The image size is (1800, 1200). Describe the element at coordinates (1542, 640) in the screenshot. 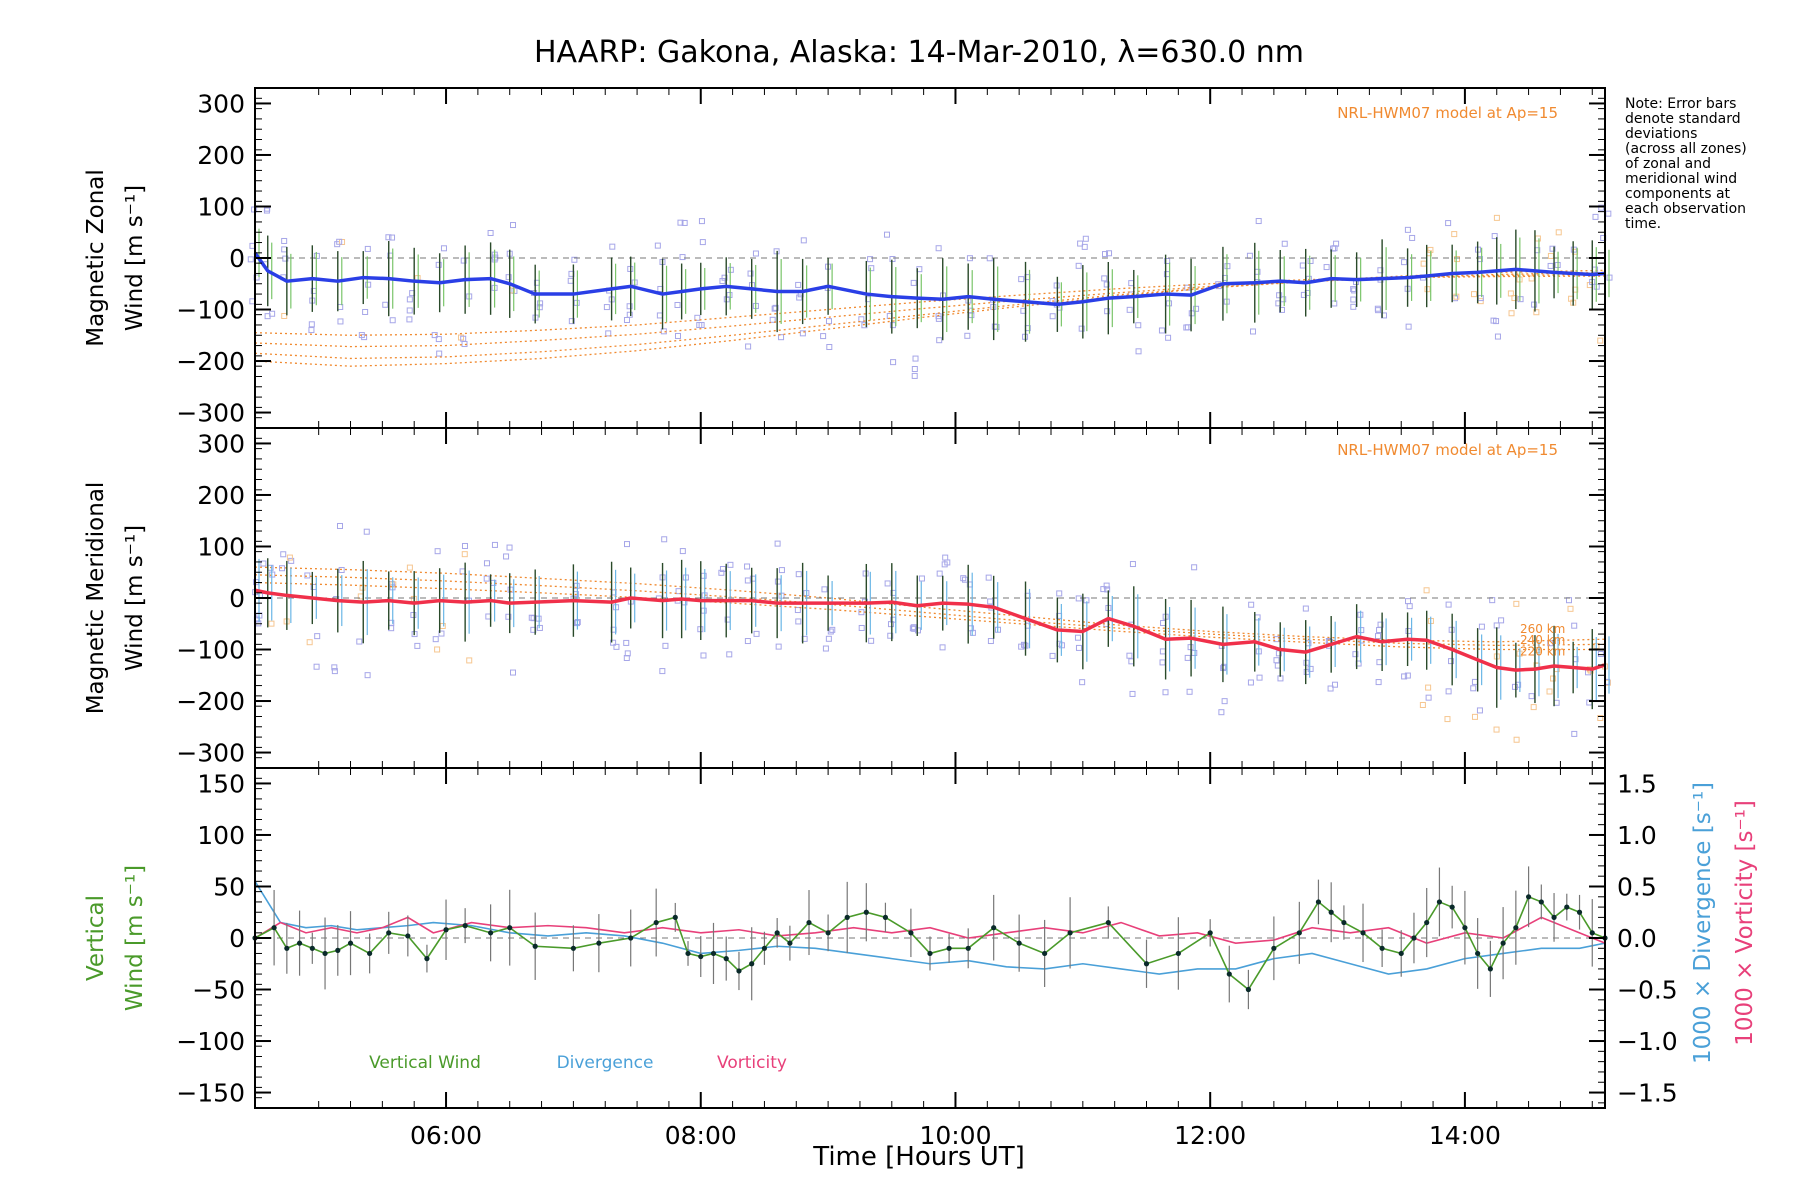

I see `altitude-label: 240 km` at that location.